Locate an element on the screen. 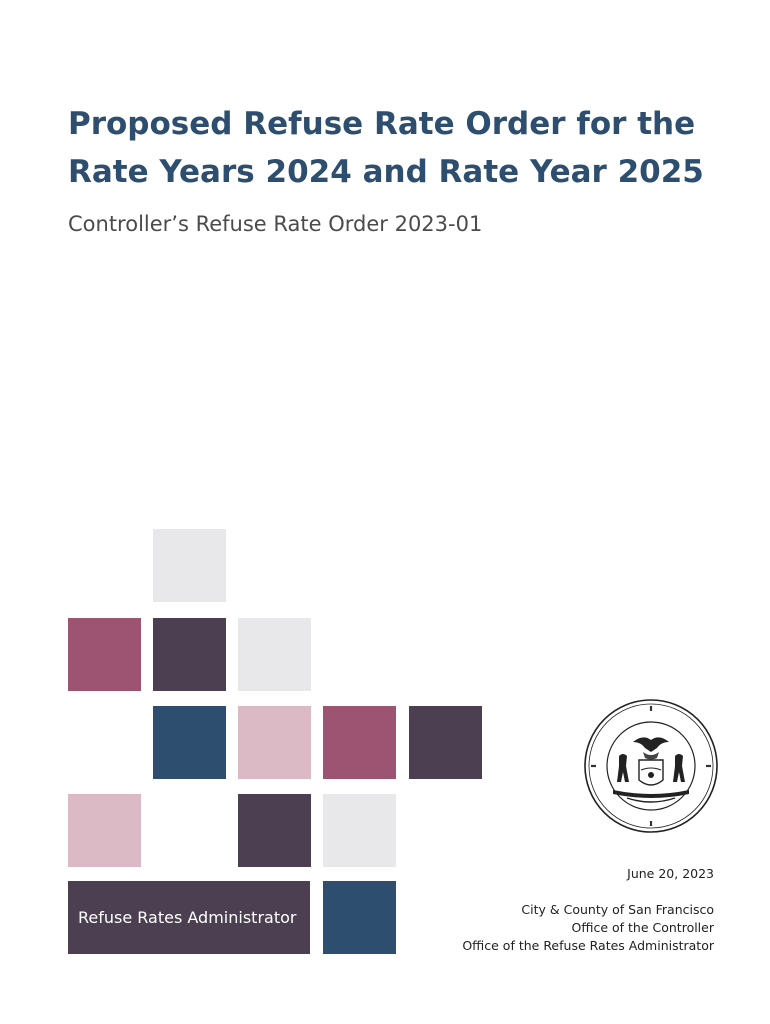  org-line: City & County of San Francisco is located at coordinates (617, 909).